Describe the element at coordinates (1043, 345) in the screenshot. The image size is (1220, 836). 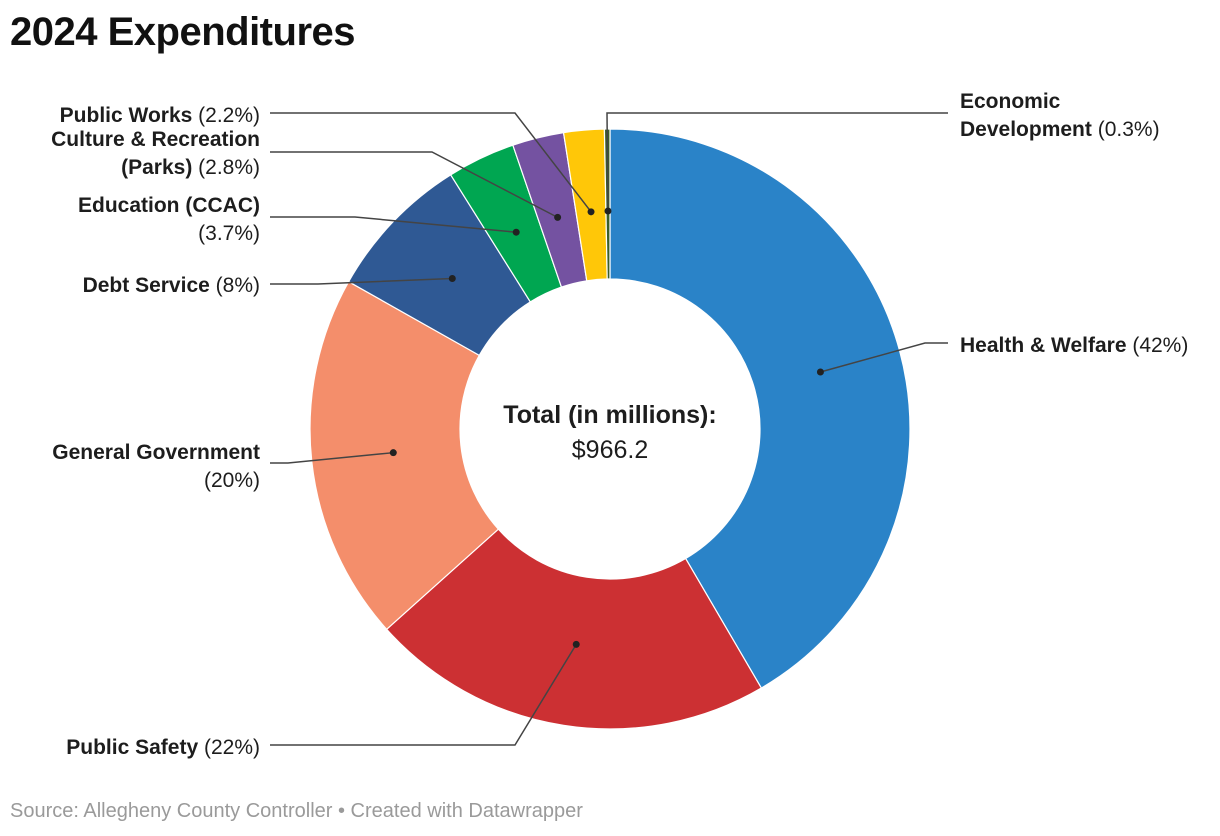
I see `slice-label-name: Health & Welfare` at that location.